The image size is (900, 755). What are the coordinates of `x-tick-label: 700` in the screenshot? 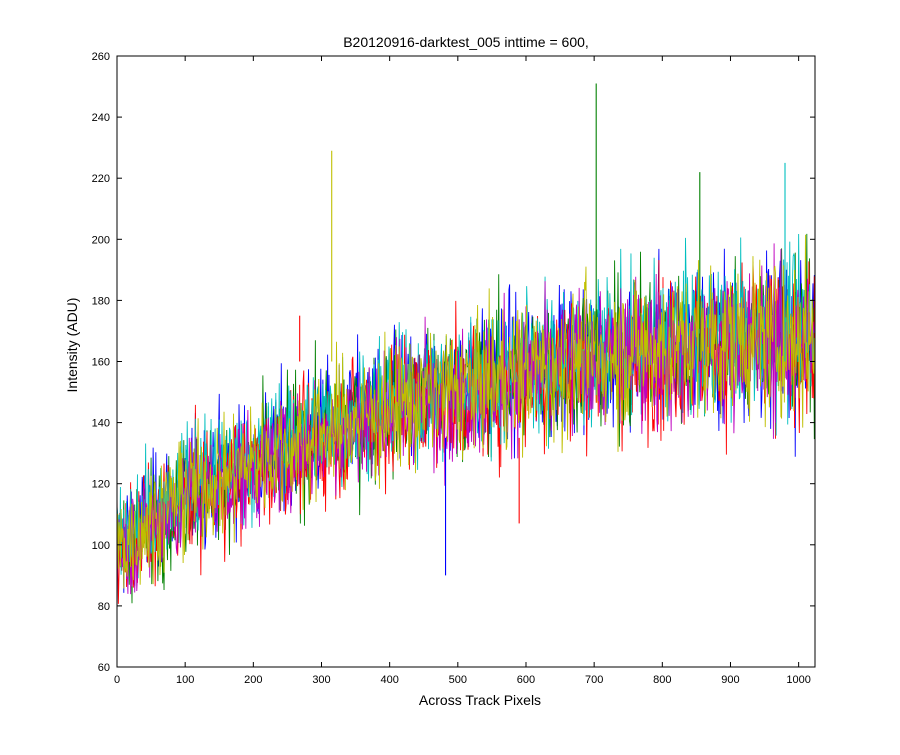 It's located at (594, 680).